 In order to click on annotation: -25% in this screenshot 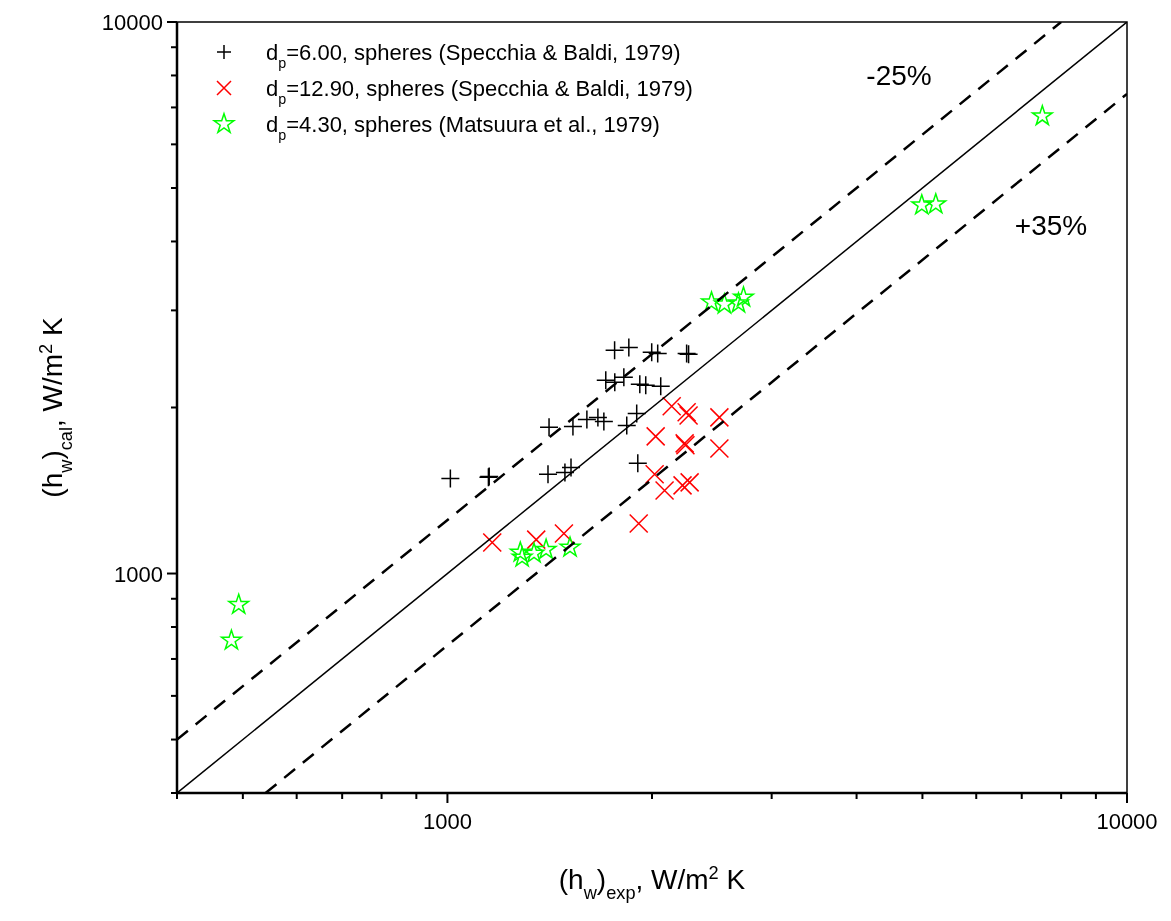, I will do `click(899, 75)`.